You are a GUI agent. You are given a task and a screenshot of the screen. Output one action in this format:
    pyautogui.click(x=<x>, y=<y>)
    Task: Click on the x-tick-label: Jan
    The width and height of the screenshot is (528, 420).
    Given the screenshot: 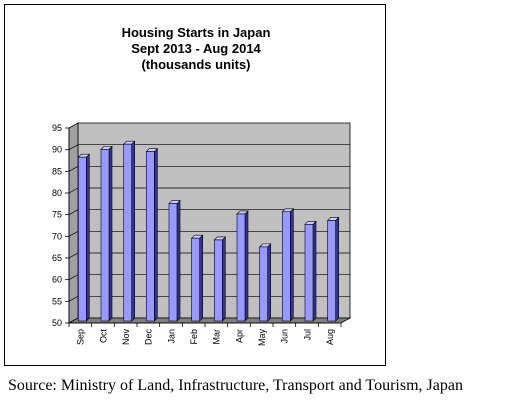 What is the action you would take?
    pyautogui.click(x=171, y=336)
    